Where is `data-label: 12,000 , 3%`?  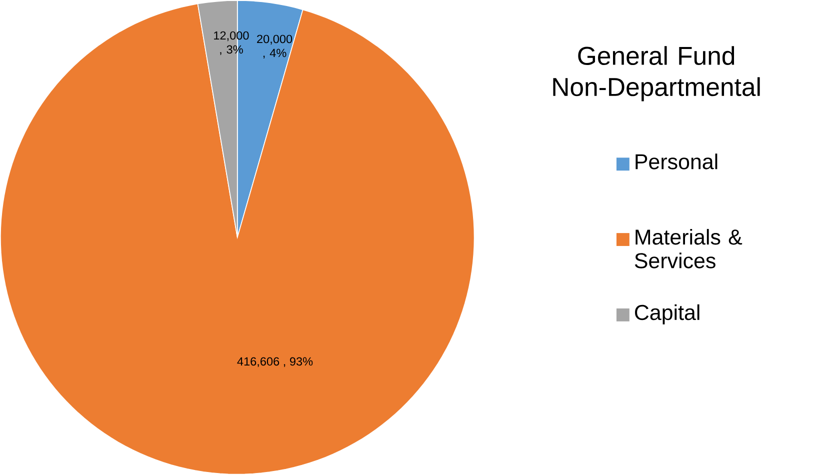 data-label: 12,000 , 3% is located at coordinates (231, 43).